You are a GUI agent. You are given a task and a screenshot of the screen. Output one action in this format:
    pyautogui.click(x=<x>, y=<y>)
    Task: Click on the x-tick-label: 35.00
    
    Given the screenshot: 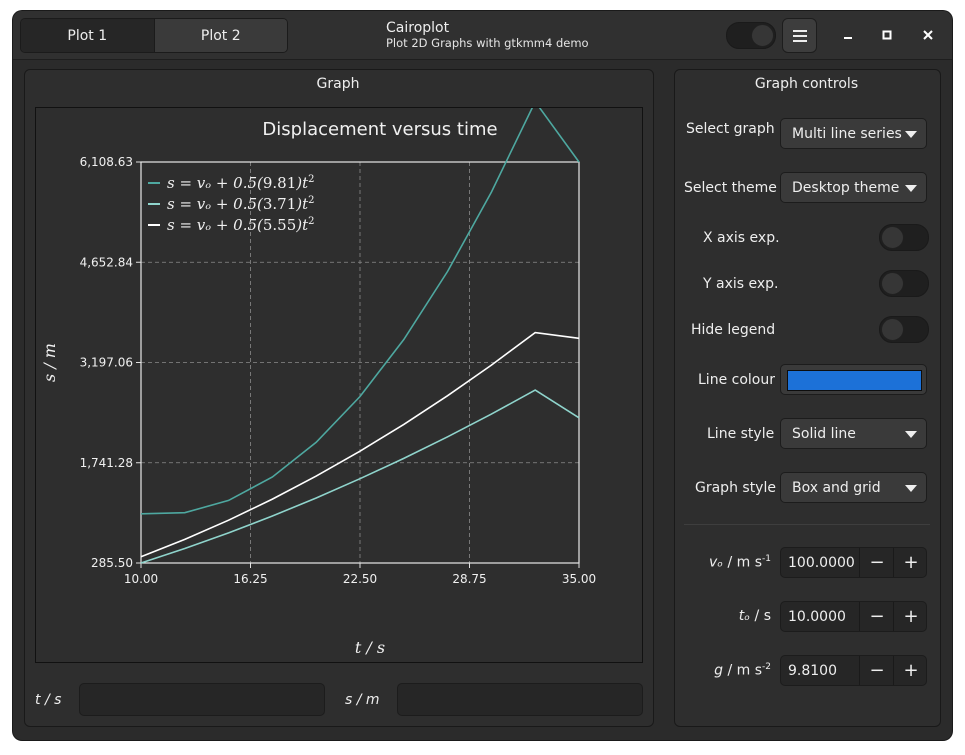 What is the action you would take?
    pyautogui.click(x=579, y=579)
    